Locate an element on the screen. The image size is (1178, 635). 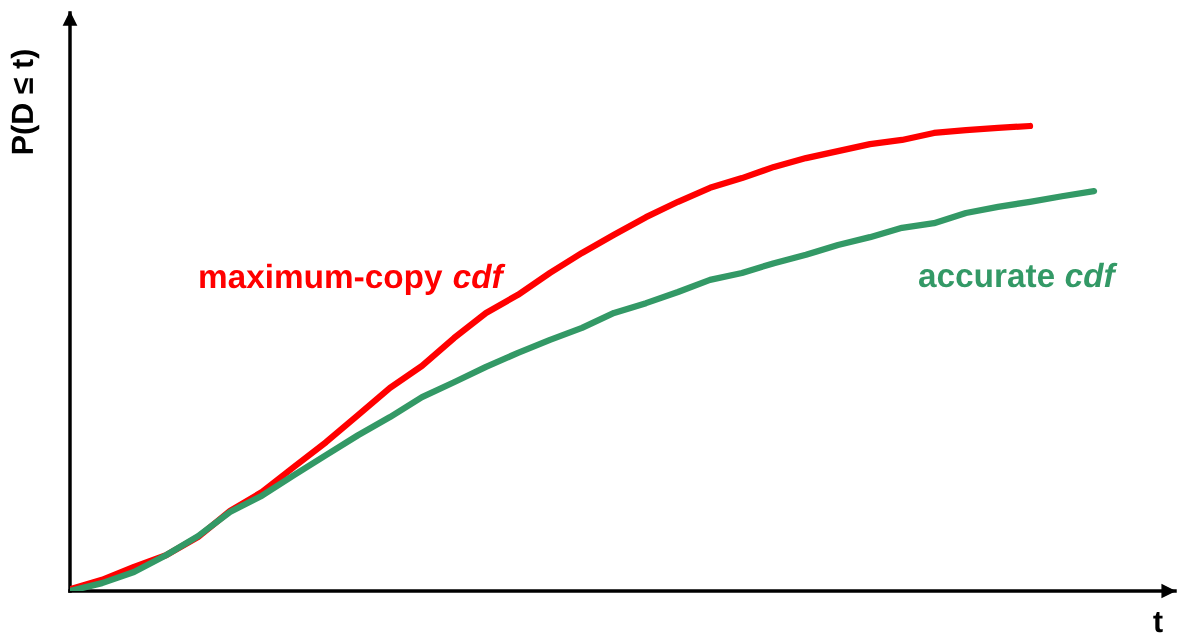
x-axis-title: t is located at coordinates (1158, 622).